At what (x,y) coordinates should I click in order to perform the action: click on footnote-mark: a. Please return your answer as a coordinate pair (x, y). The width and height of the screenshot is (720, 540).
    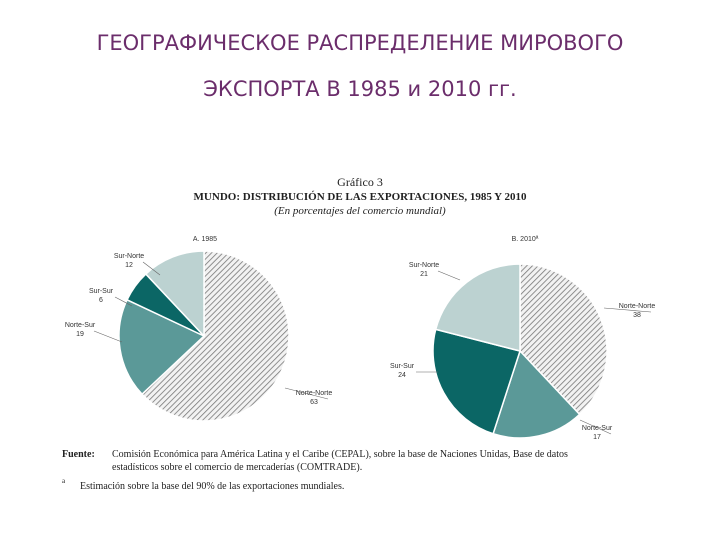
    Looking at the image, I should click on (64, 481).